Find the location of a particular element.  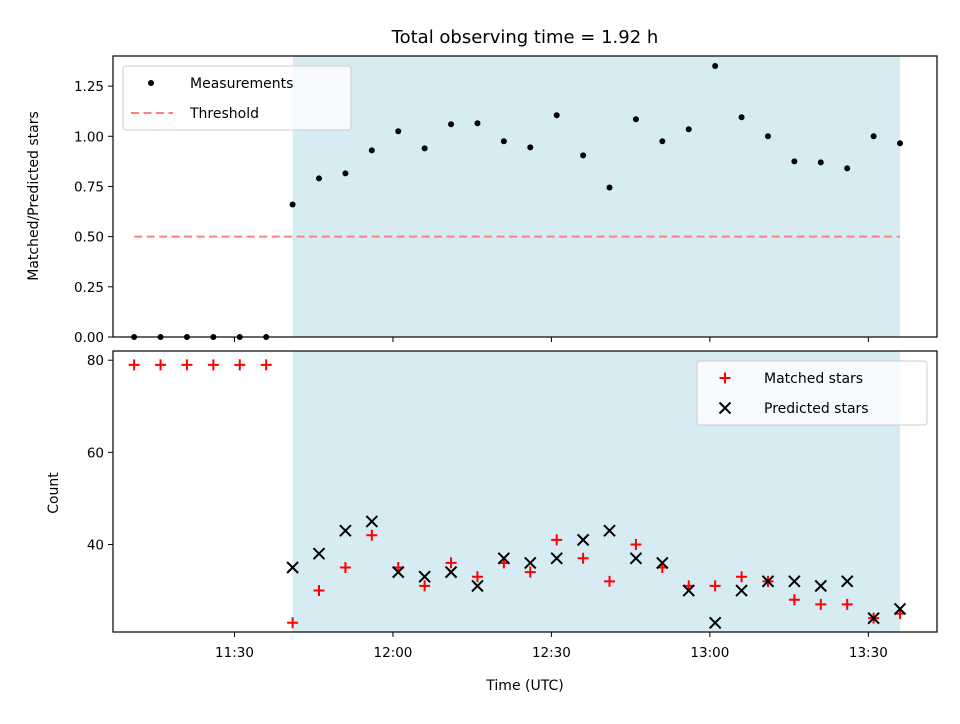

chart-title: Total observing time = 1.92 h is located at coordinates (525, 37).